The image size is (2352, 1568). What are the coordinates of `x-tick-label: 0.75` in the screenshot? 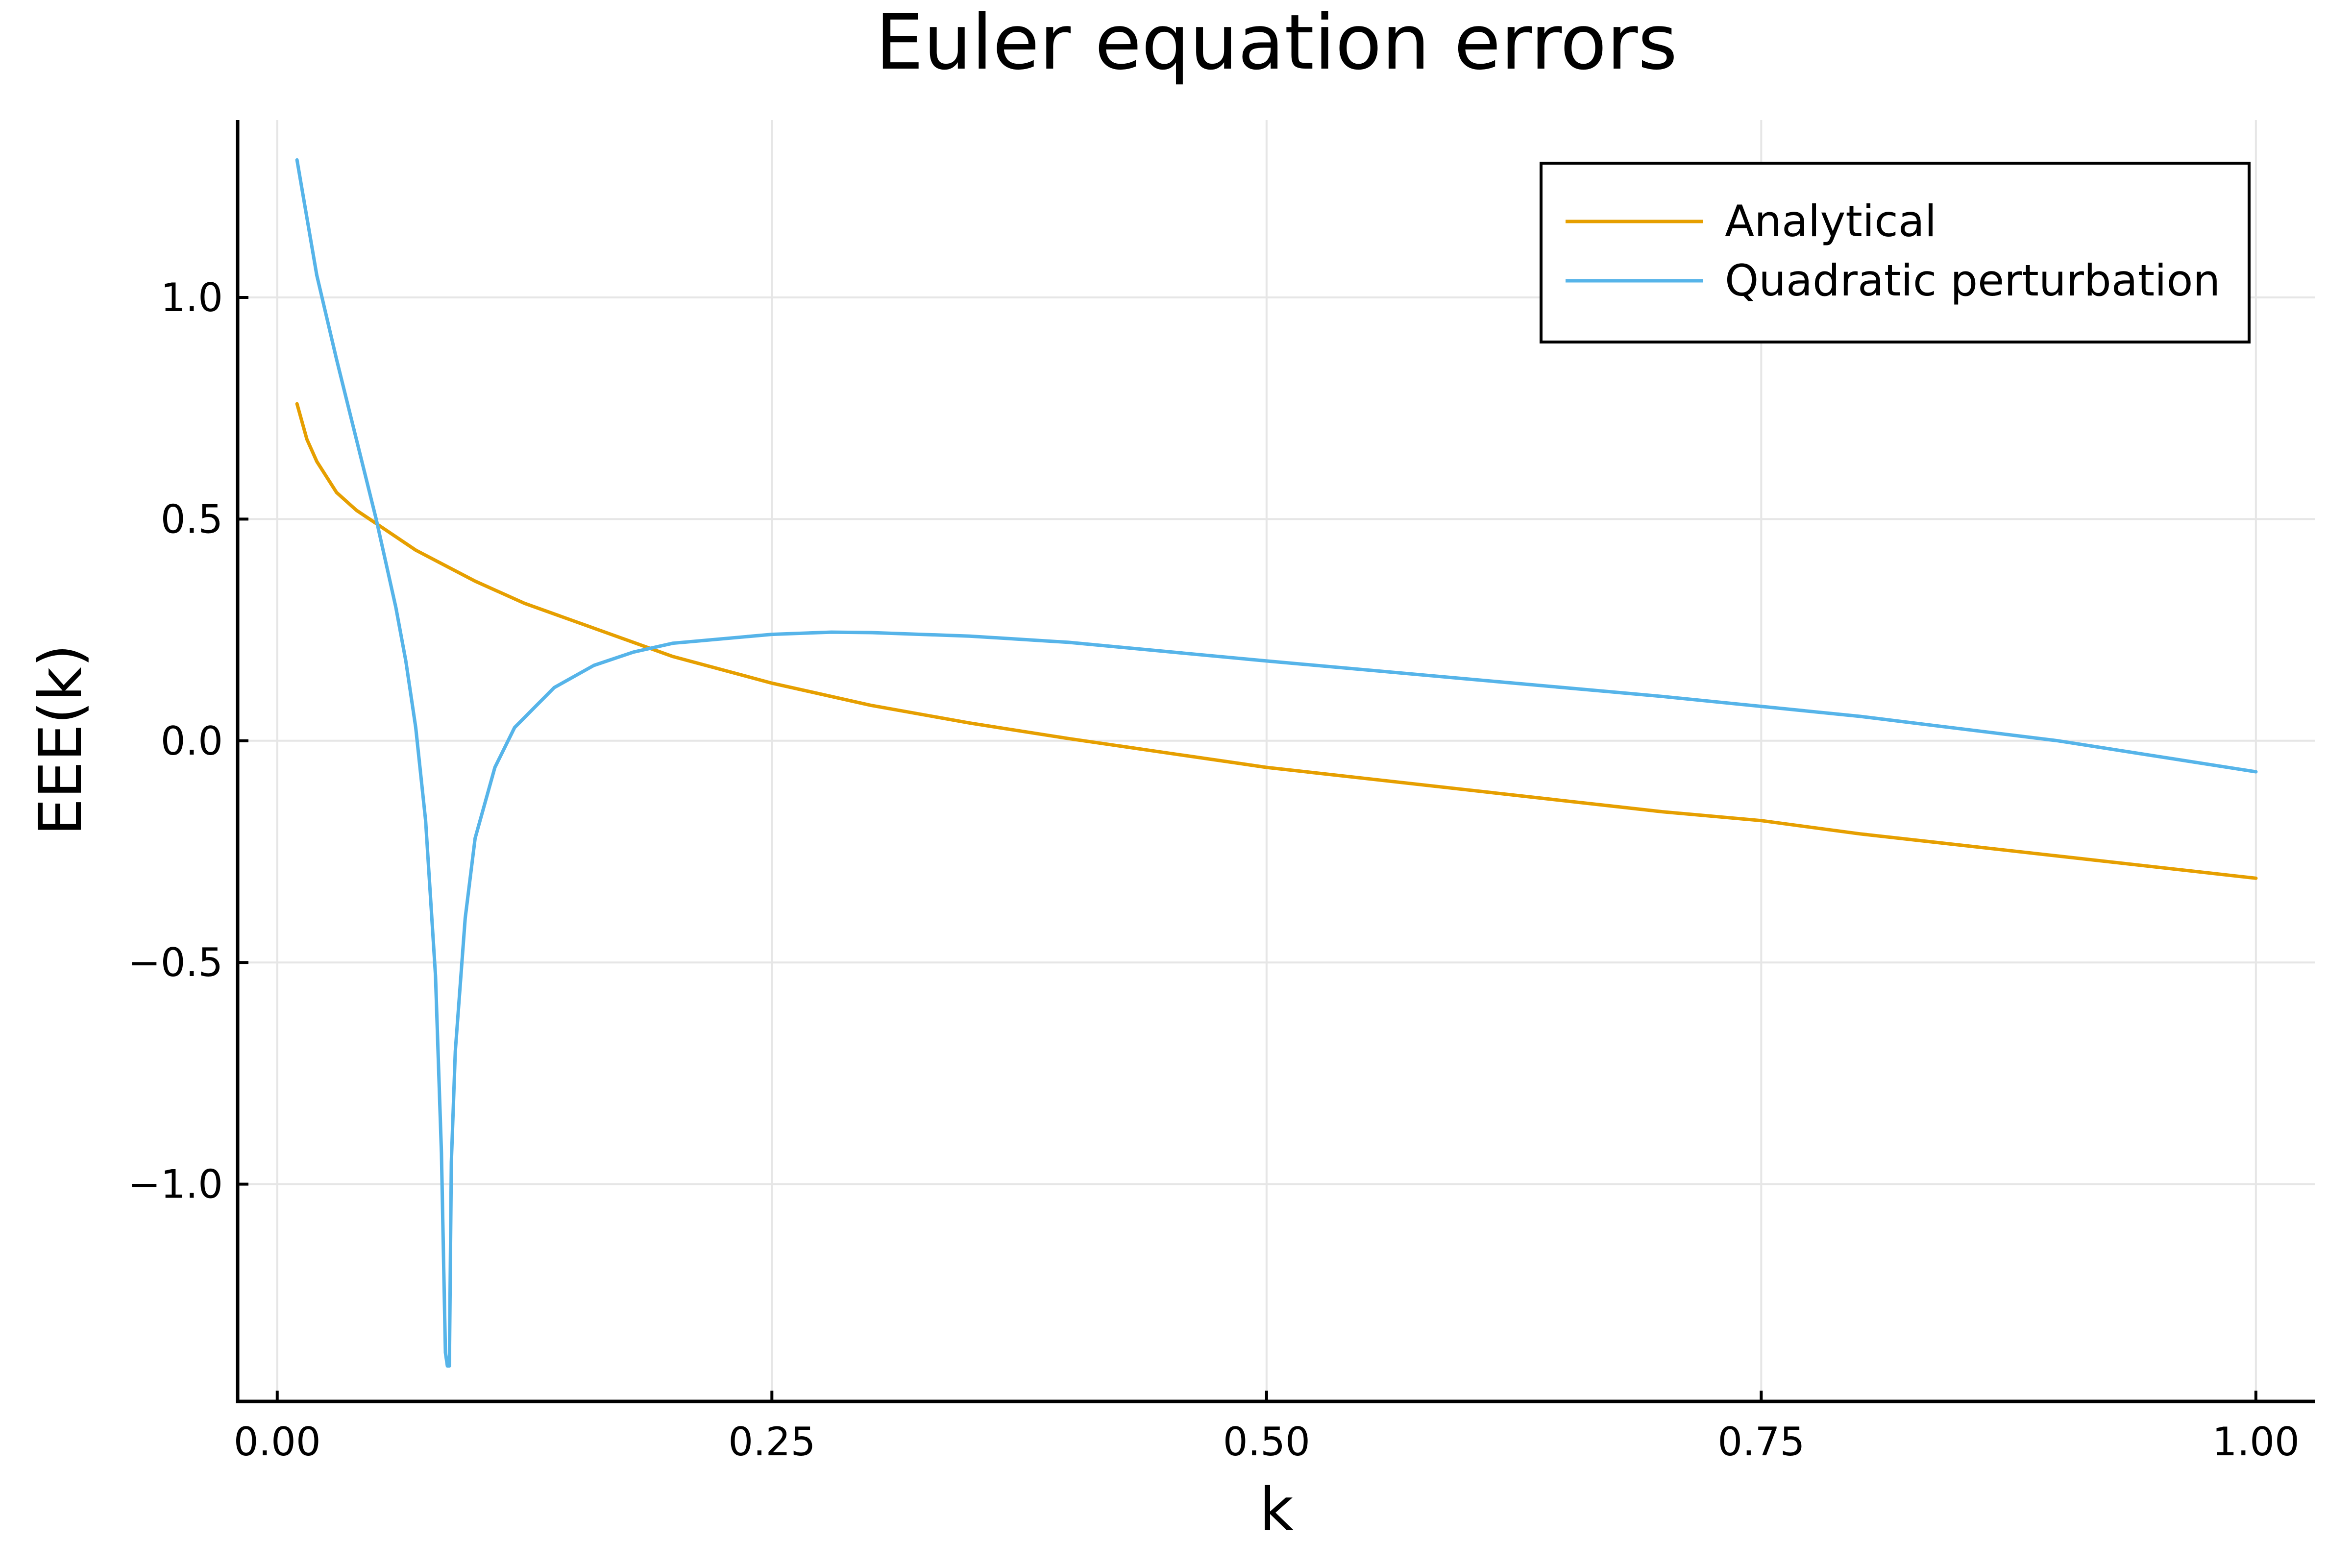 It's located at (1761, 1442).